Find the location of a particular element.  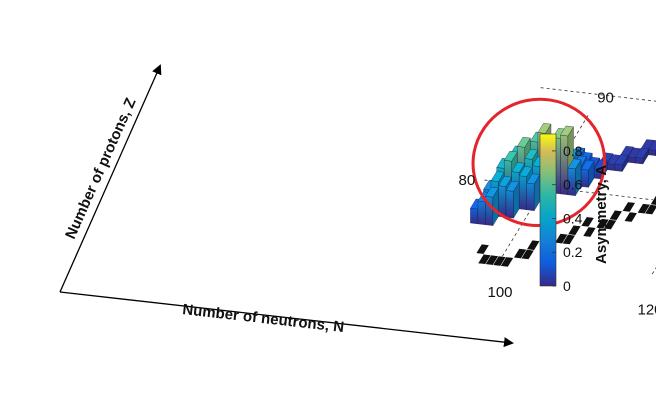

y-tick-label: 80 is located at coordinates (467, 180).